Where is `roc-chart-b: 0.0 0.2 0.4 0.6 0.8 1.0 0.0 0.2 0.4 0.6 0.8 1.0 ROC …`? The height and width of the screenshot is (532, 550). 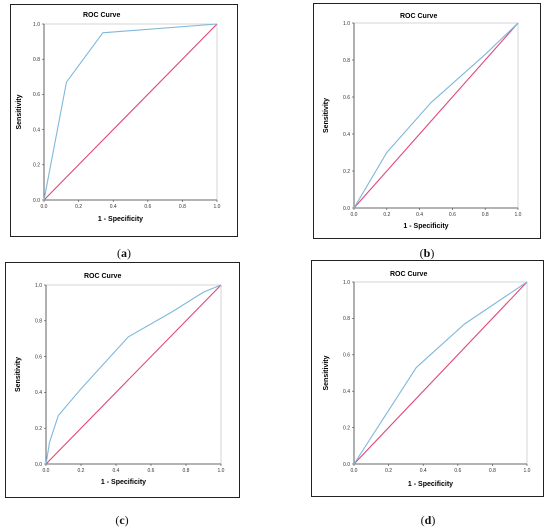
roc-chart-b: 0.0 0.2 0.4 0.6 0.8 1.0 0.0 0.2 0.4 0.6 0.8 1.0 ROC … is located at coordinates (422, 121).